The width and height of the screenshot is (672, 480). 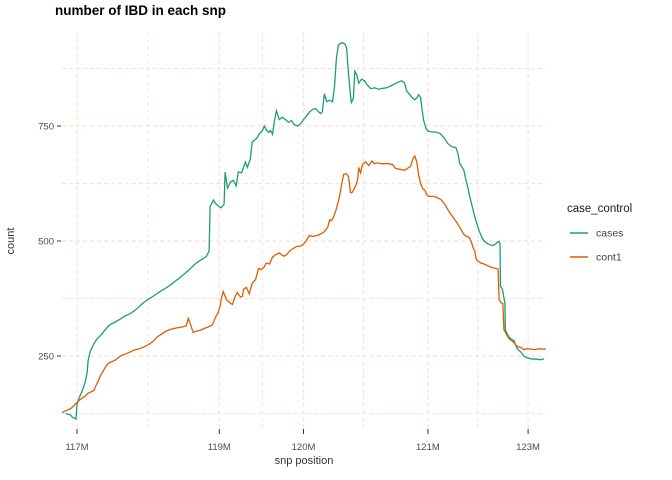 I want to click on x-axis-title: snp position, so click(x=304, y=461).